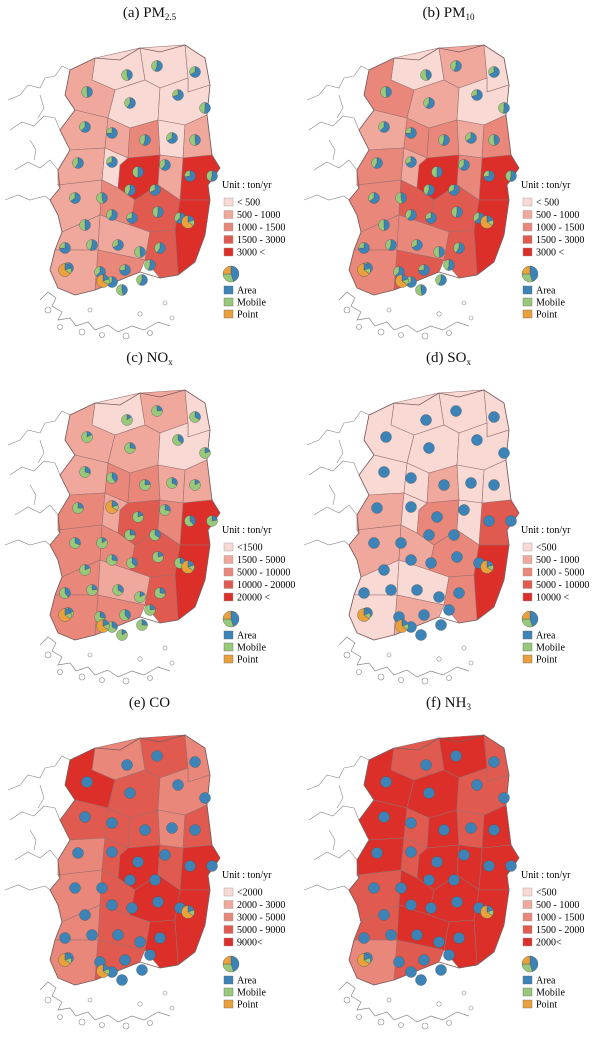 This screenshot has width=598, height=1037. Describe the element at coordinates (231, 964) in the screenshot. I see `legend-pie` at that location.